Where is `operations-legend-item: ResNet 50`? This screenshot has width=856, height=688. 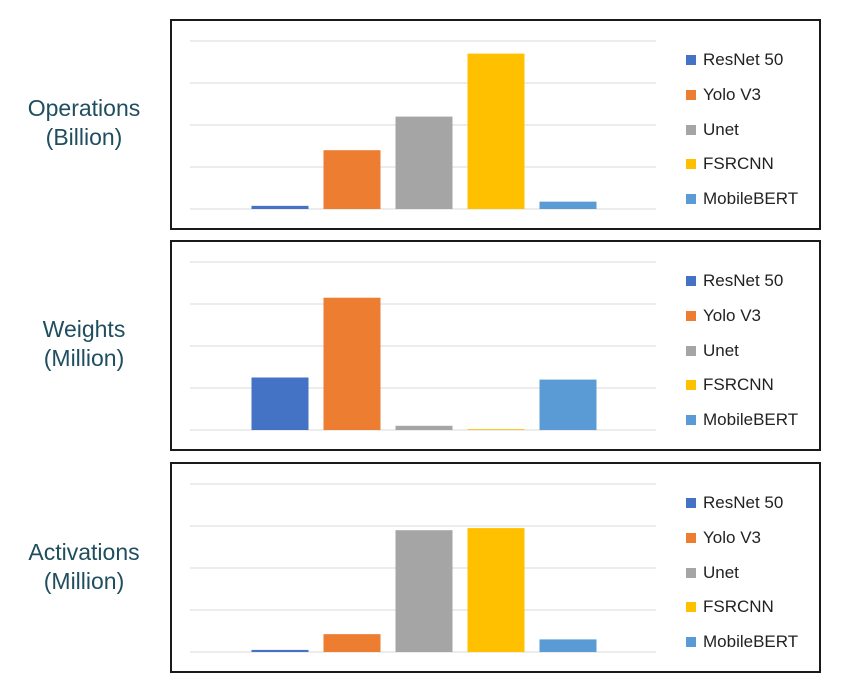 operations-legend-item: ResNet 50 is located at coordinates (742, 60).